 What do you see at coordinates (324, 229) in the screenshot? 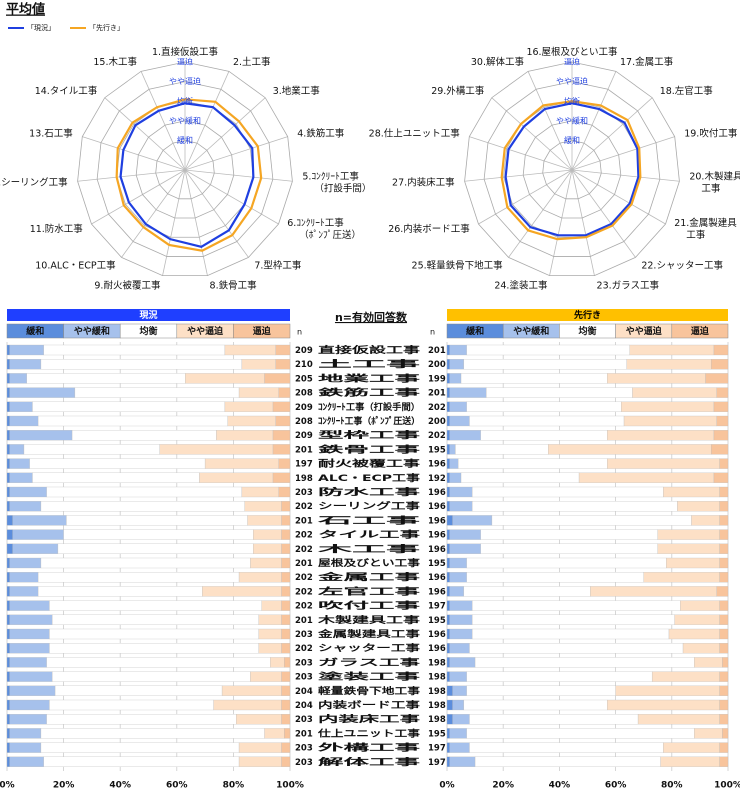
I see `category-label: 6.ｺﾝｸﾘｰﾄ工事（ﾎﾟﾝﾌﾟ圧送）` at bounding box center [324, 229].